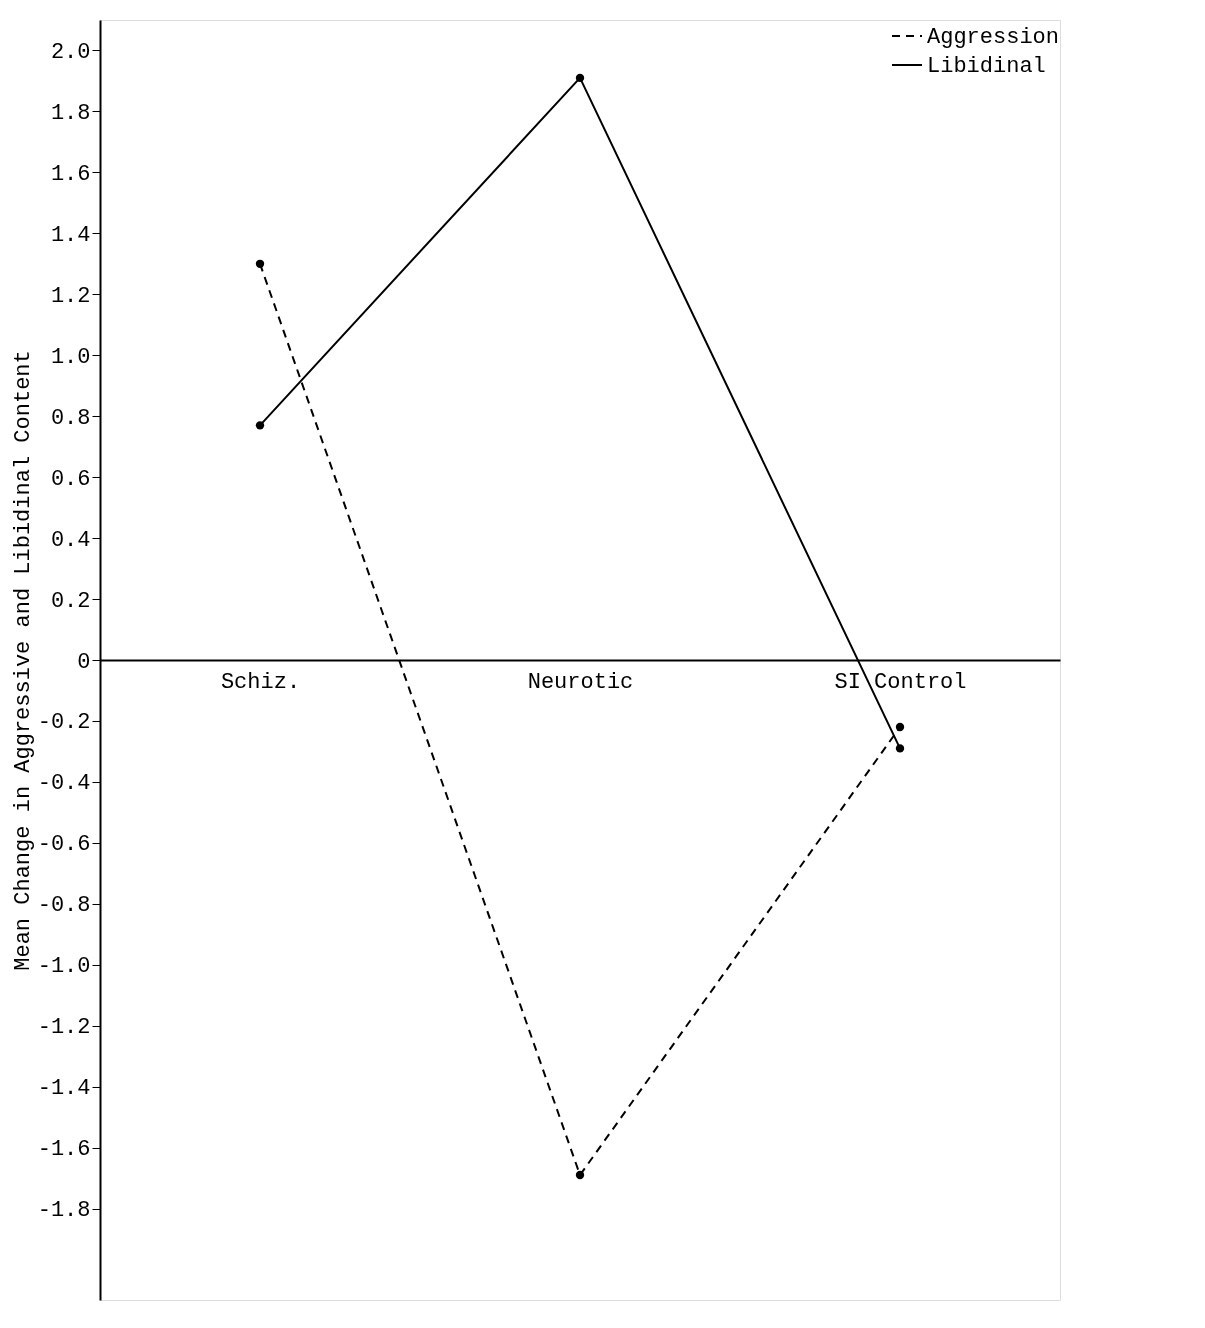 The height and width of the screenshot is (1328, 1205). What do you see at coordinates (64, 723) in the screenshot?
I see `y-tick-label: -0.2` at bounding box center [64, 723].